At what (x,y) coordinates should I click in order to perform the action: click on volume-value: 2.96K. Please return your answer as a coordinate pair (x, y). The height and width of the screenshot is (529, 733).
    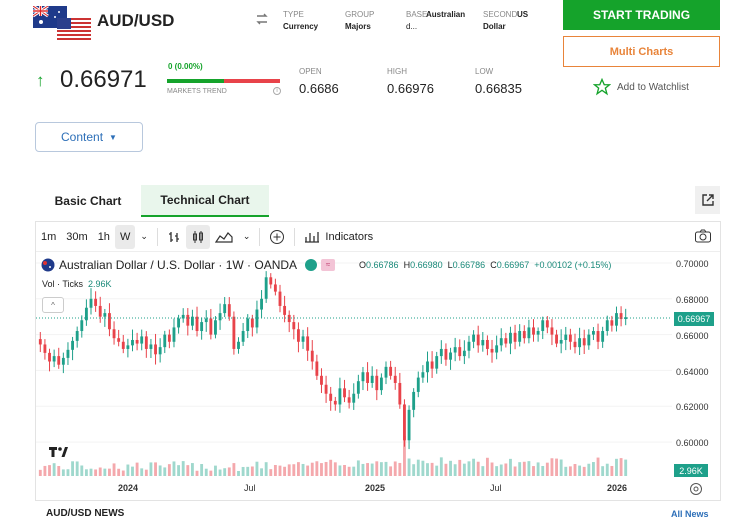
    Looking at the image, I should click on (100, 284).